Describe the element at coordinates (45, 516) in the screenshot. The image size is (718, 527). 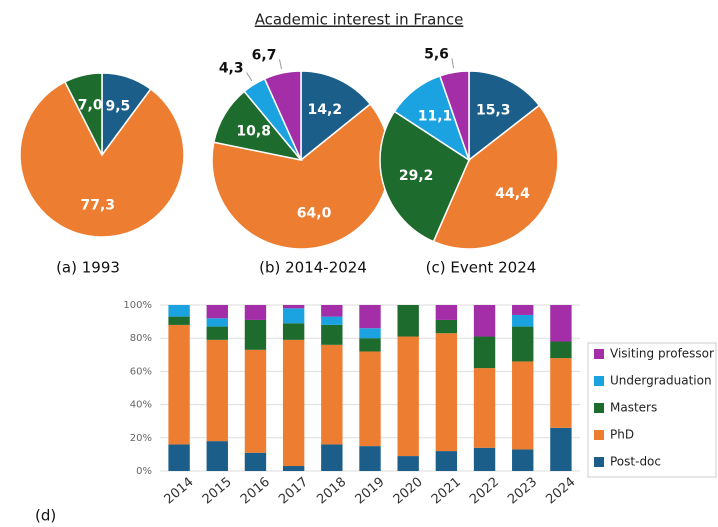
I see `chart-caption: (d)` at that location.